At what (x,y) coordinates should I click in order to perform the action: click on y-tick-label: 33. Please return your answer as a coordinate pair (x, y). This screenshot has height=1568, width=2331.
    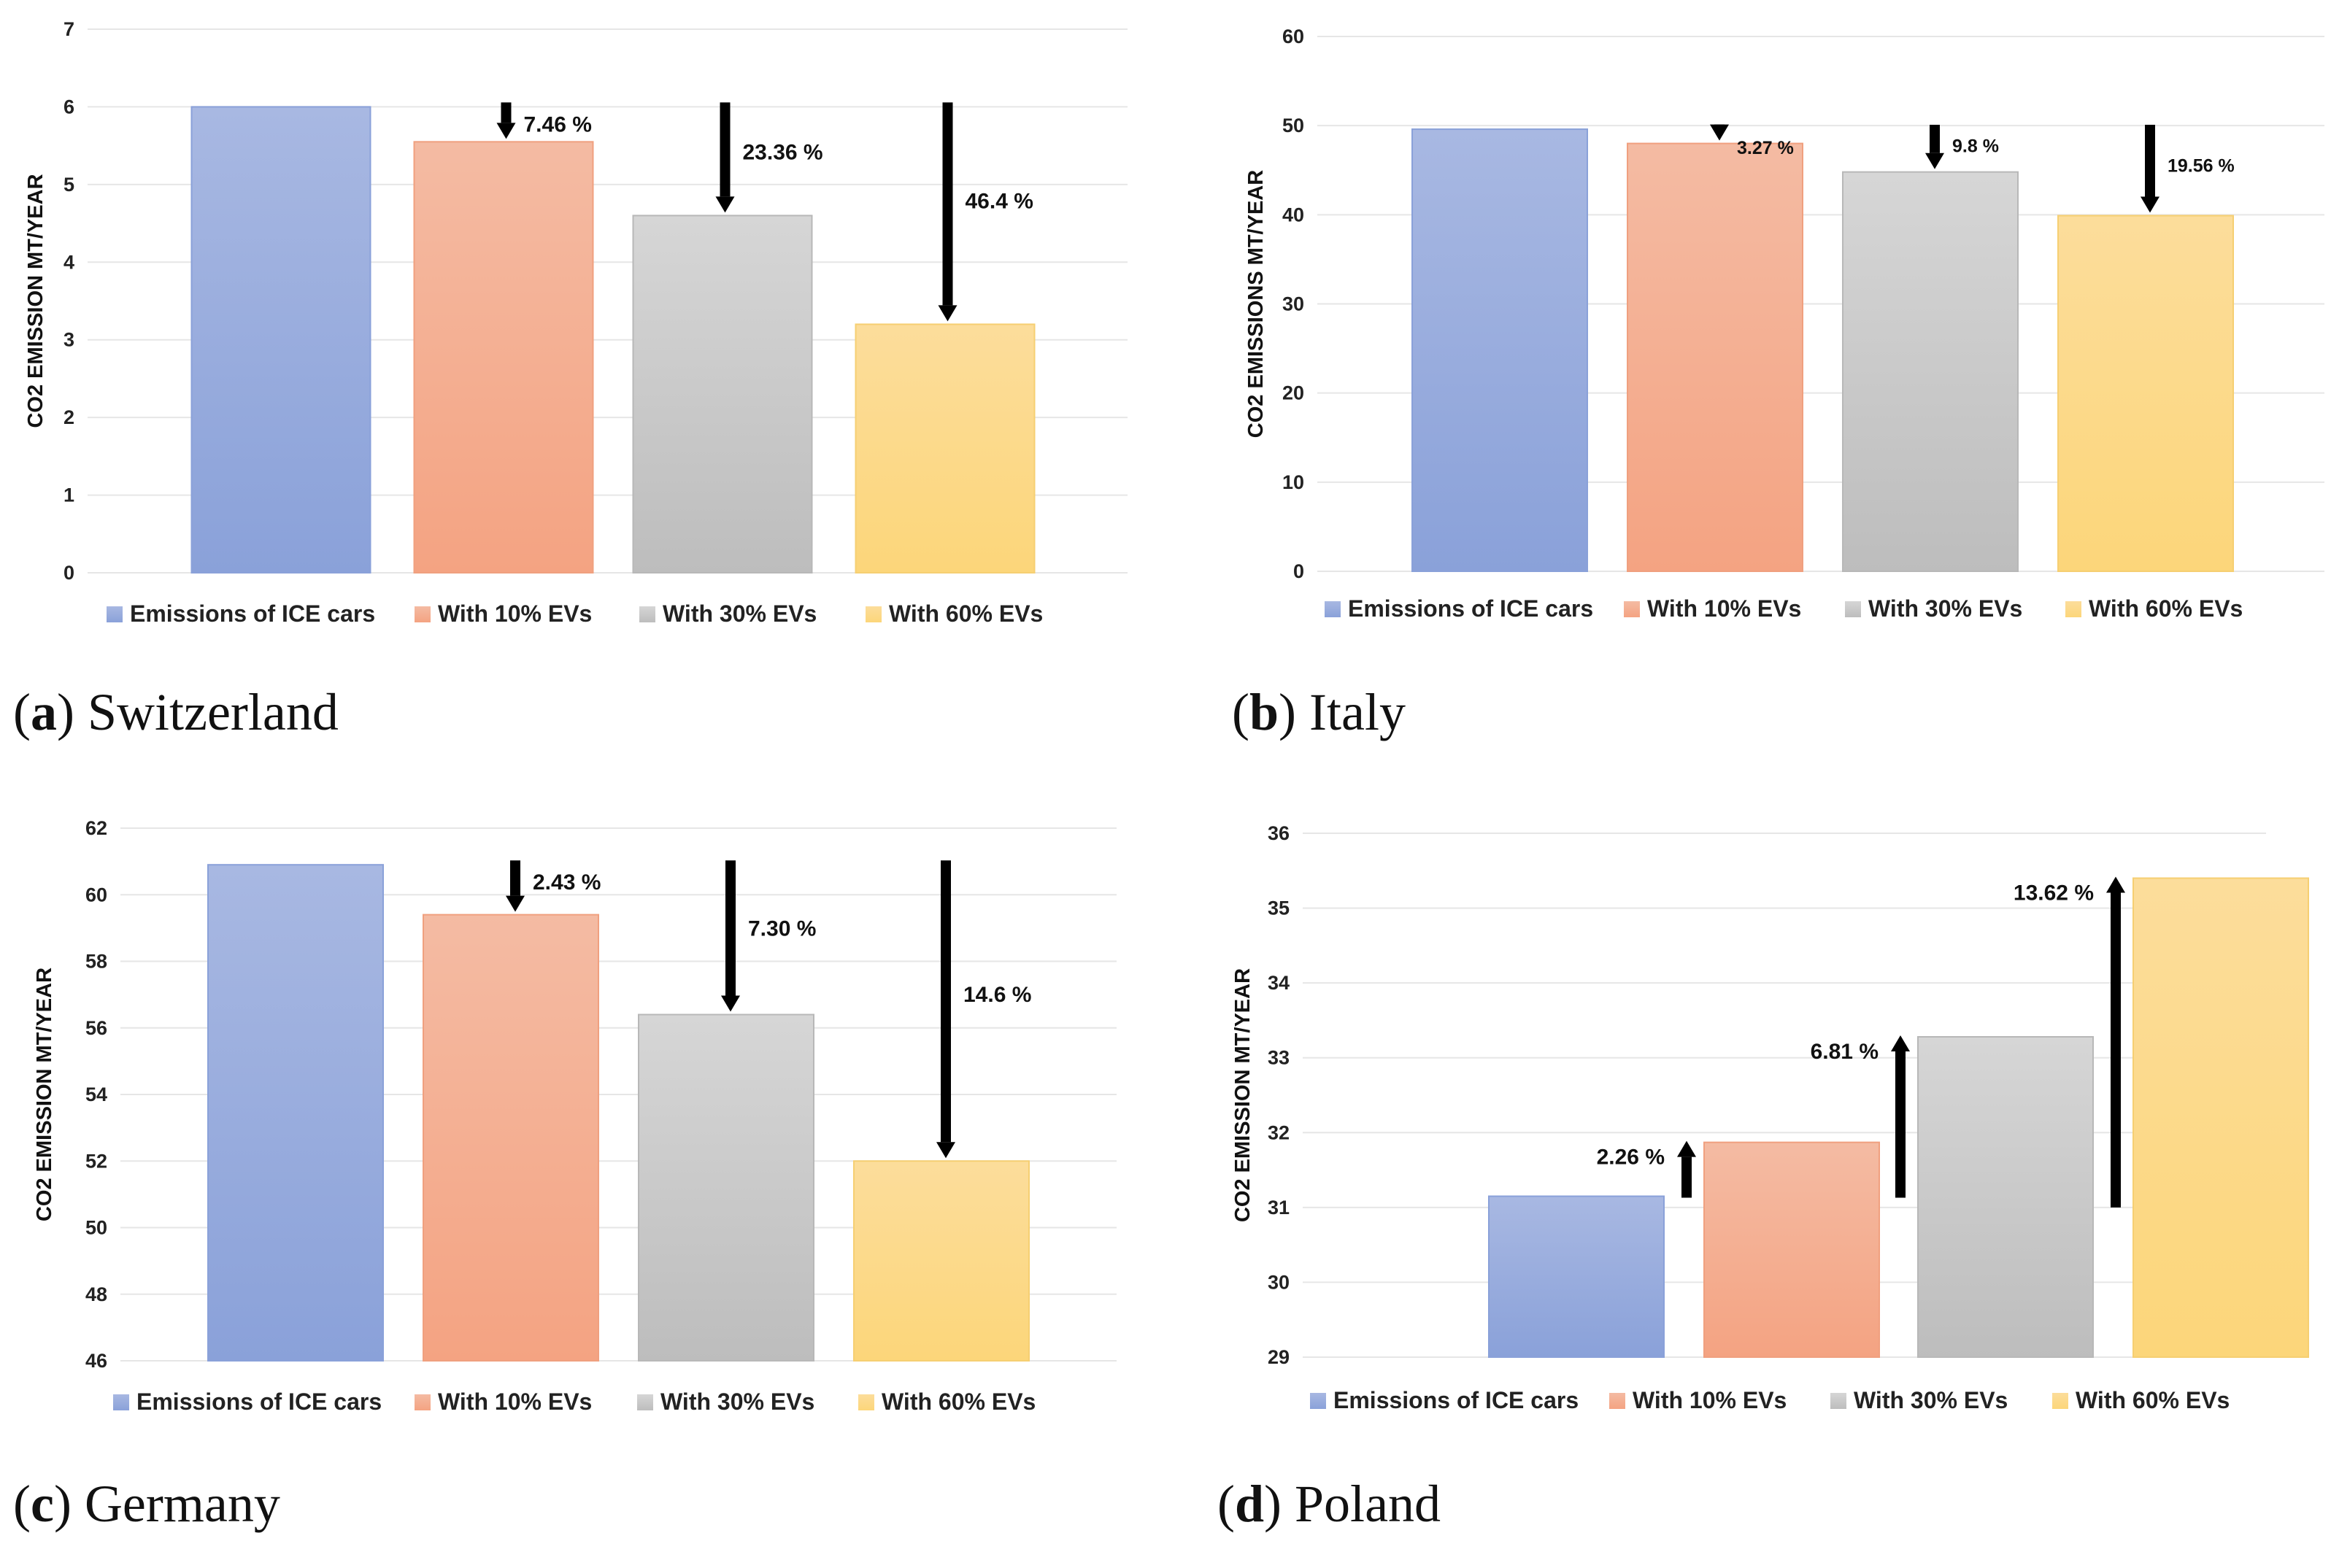
    Looking at the image, I should click on (1279, 1058).